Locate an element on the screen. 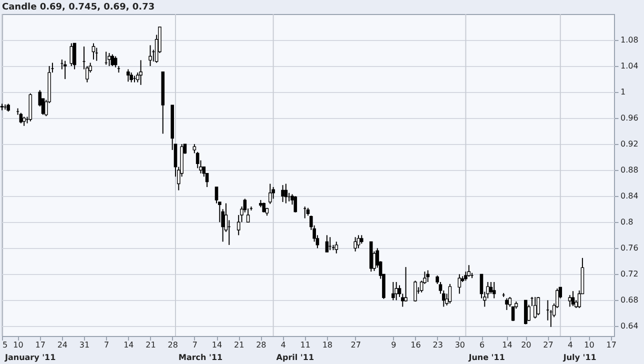 The width and height of the screenshot is (644, 364). ref-line-label: July '11 is located at coordinates (579, 357).